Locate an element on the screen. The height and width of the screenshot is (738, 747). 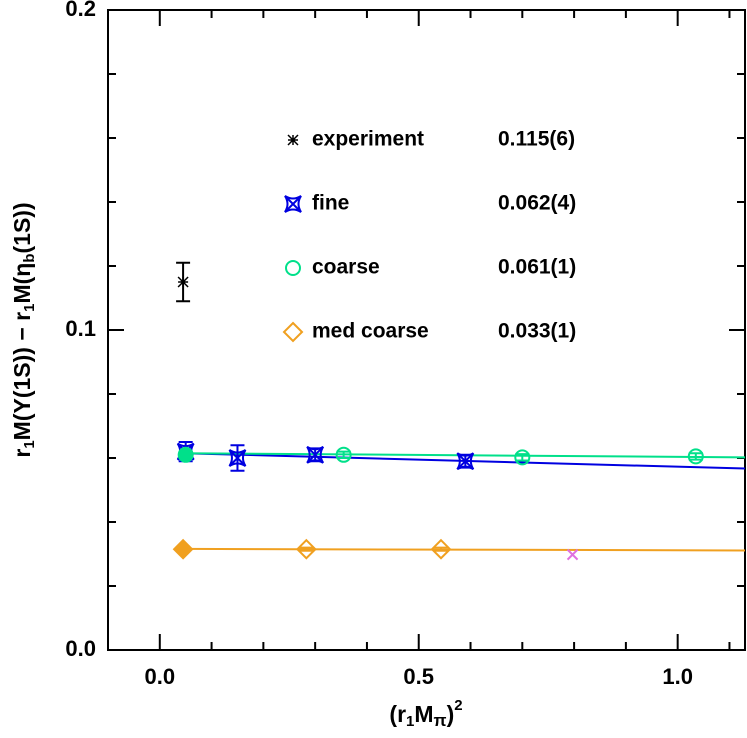
y-tick-label: 0.1 is located at coordinates (80, 328).